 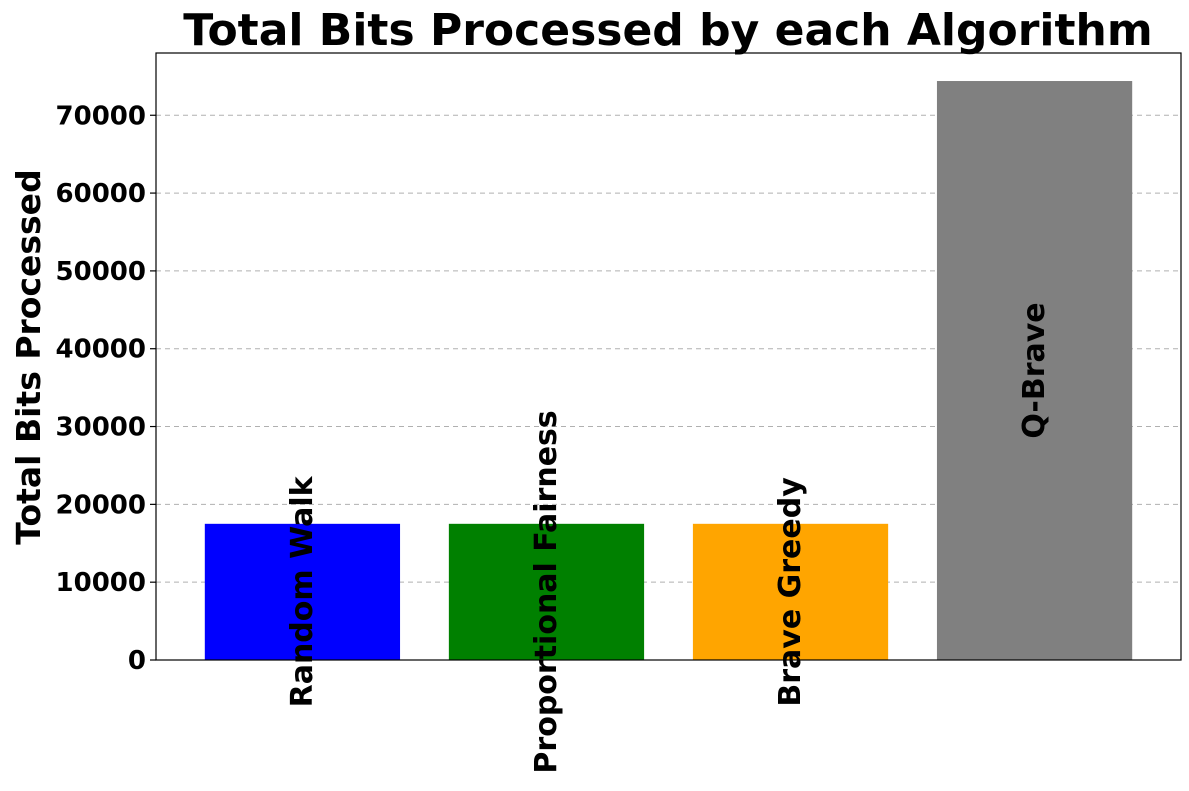 I want to click on y-tick-label: 60000, so click(x=101, y=194).